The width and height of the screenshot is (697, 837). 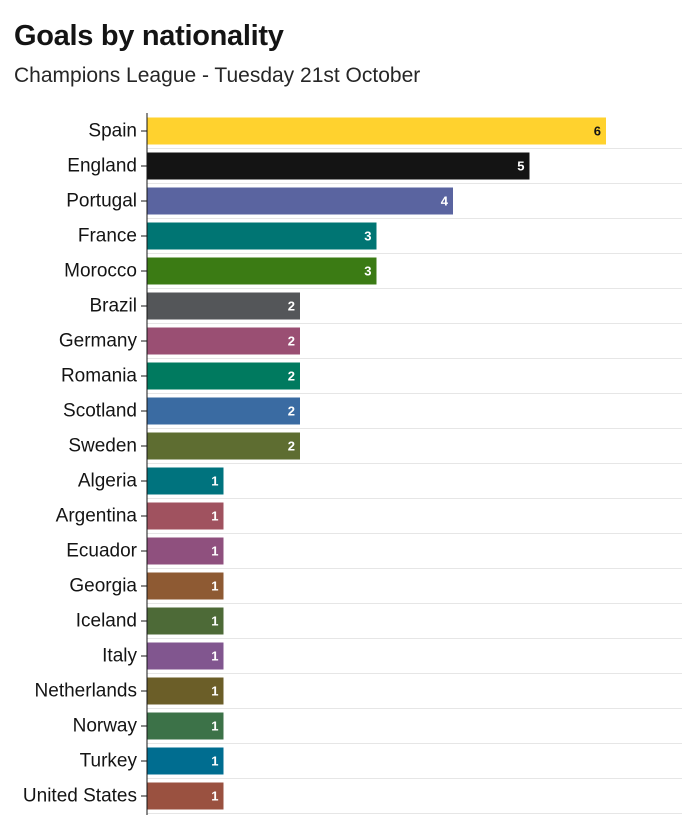 What do you see at coordinates (223, 411) in the screenshot?
I see `bar-scotland` at bounding box center [223, 411].